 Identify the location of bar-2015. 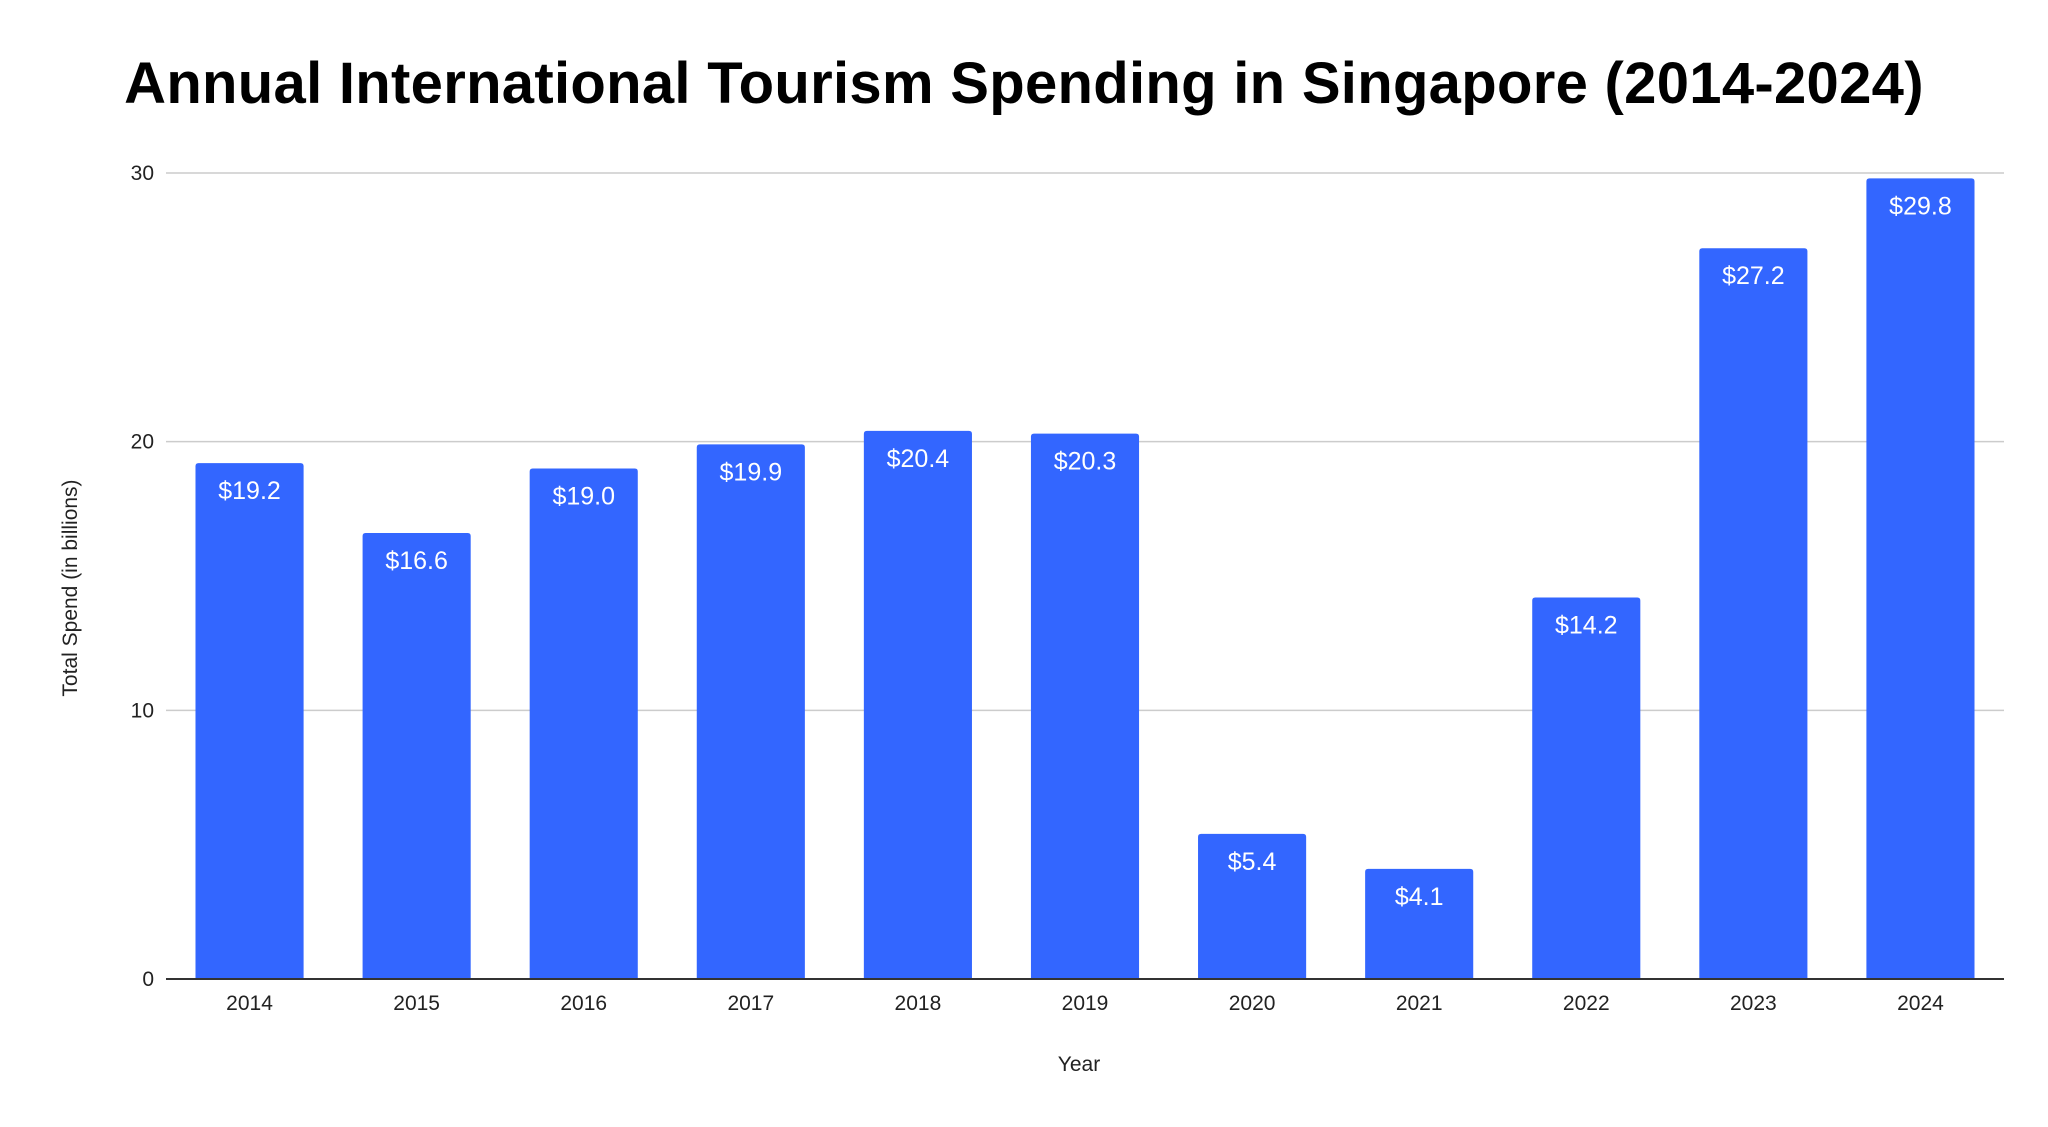
(416, 756).